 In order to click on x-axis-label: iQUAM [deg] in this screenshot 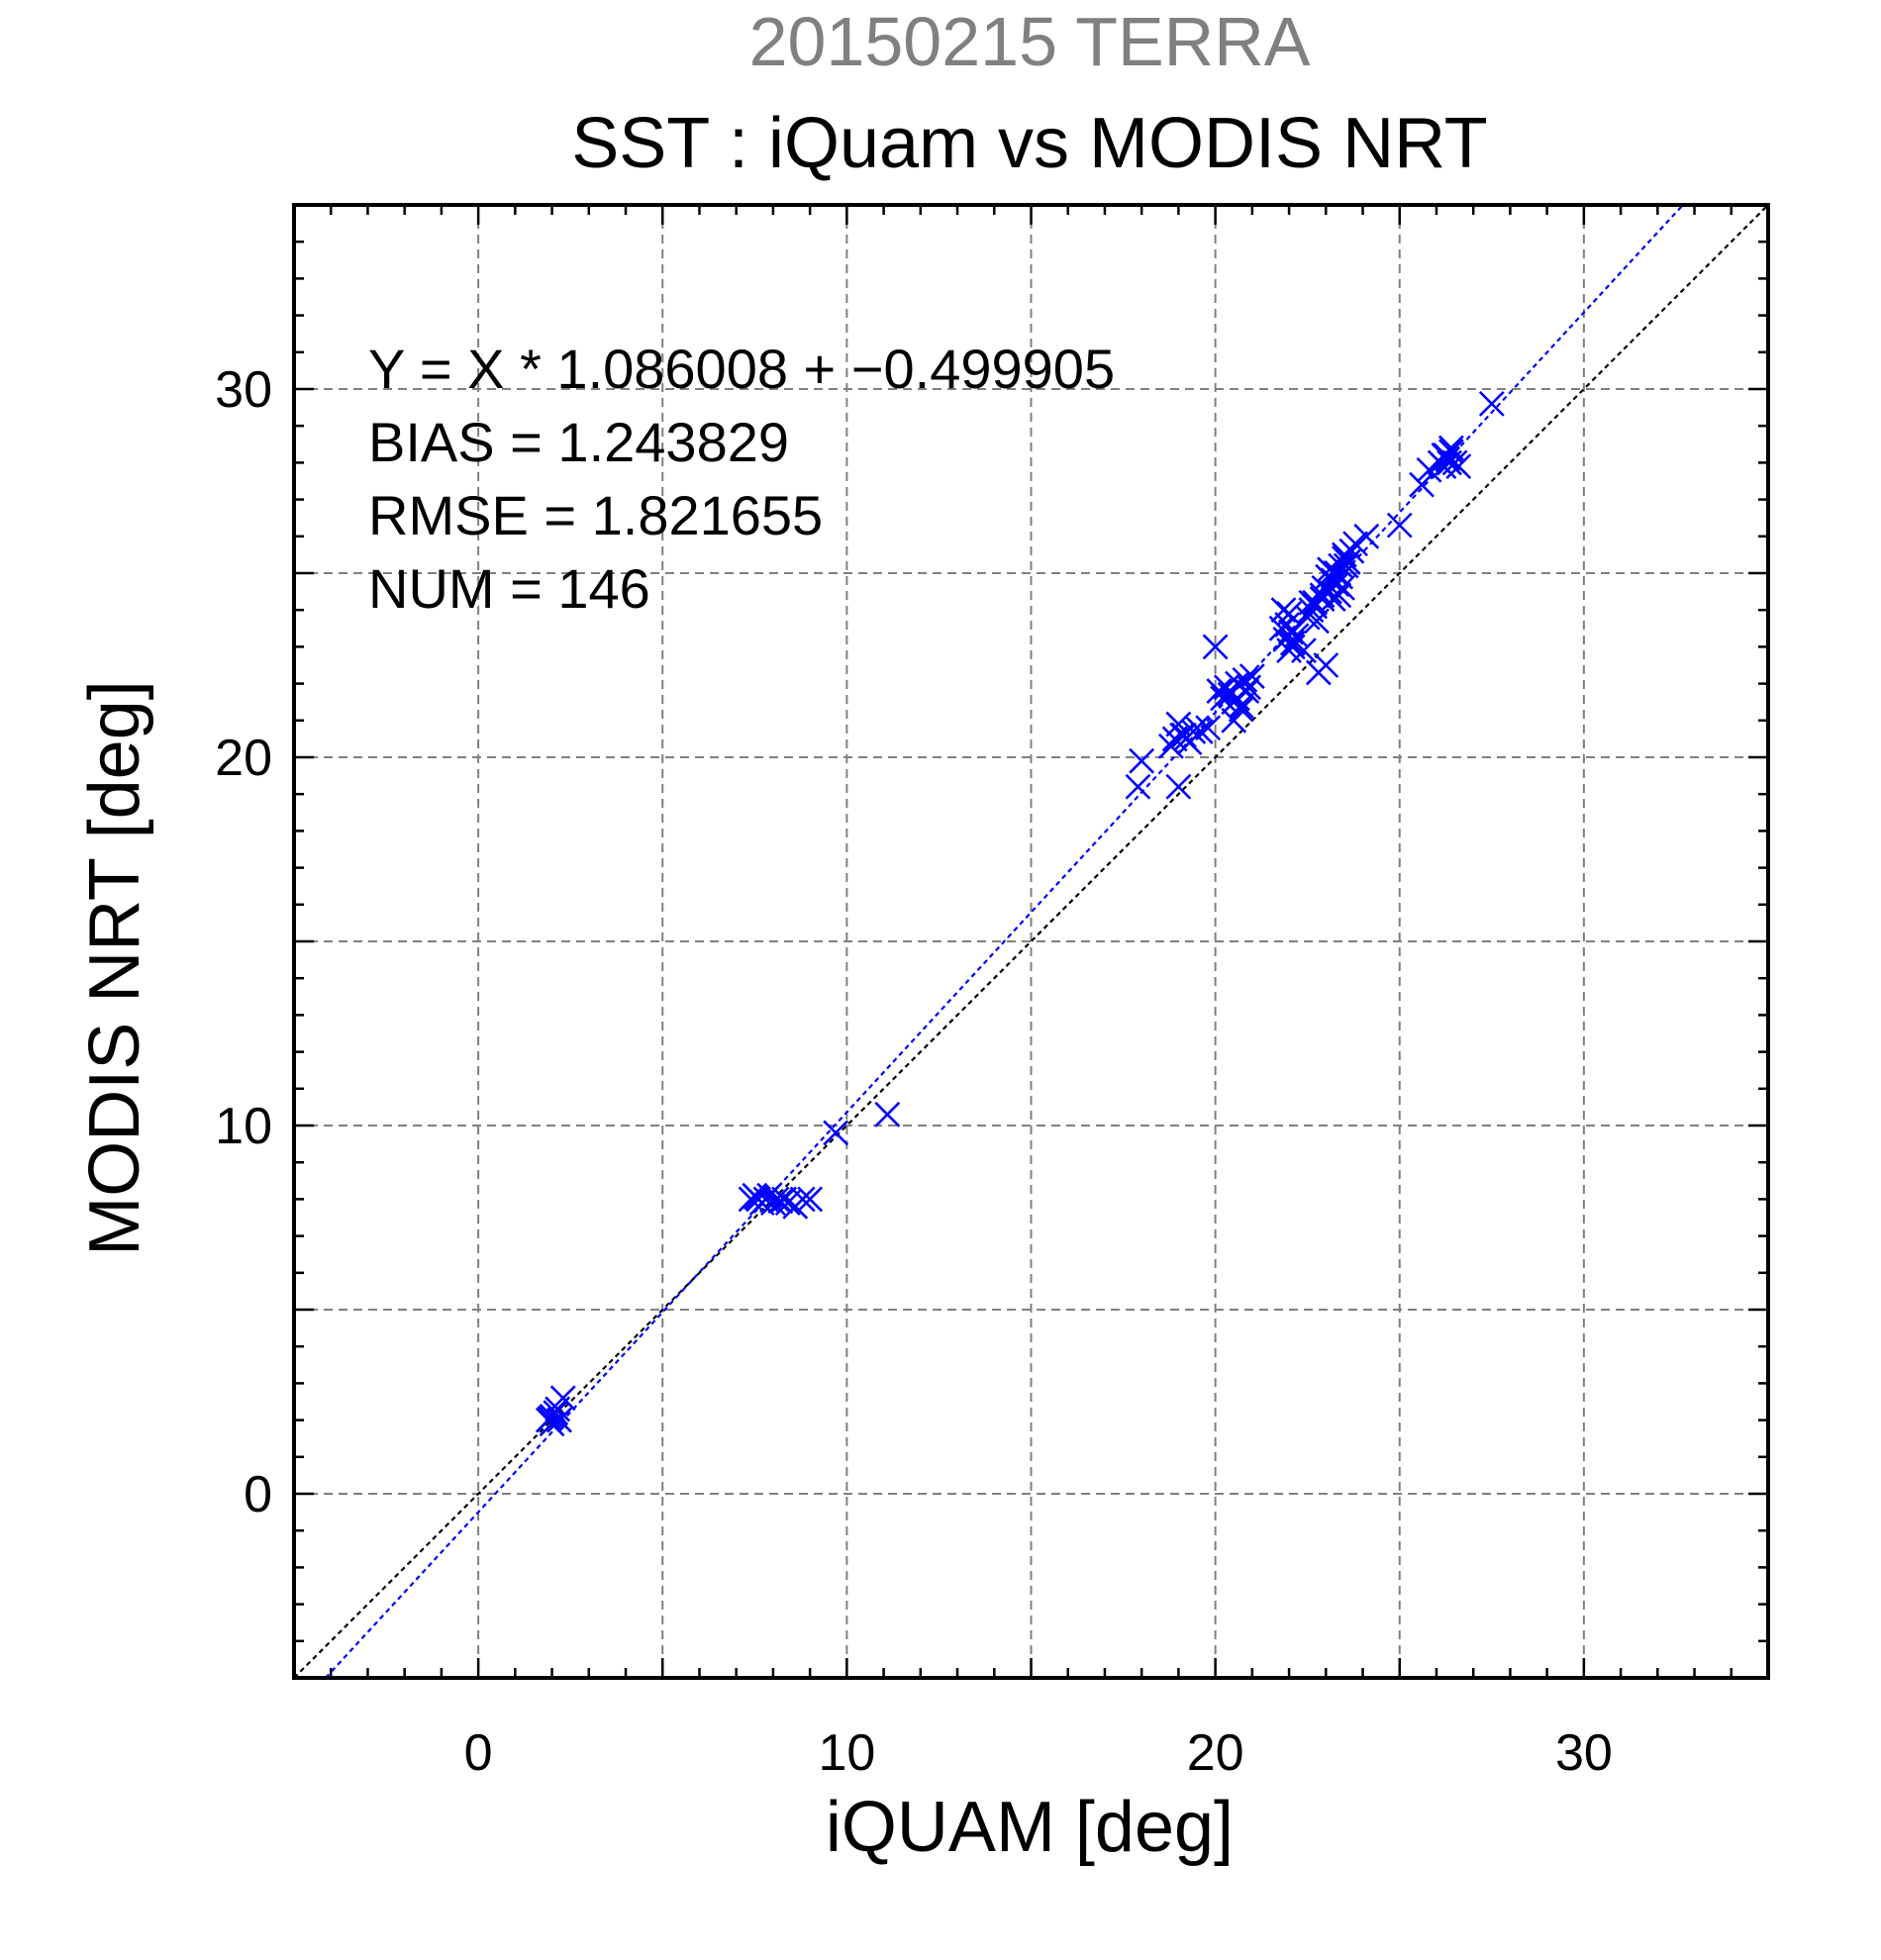, I will do `click(1030, 1827)`.